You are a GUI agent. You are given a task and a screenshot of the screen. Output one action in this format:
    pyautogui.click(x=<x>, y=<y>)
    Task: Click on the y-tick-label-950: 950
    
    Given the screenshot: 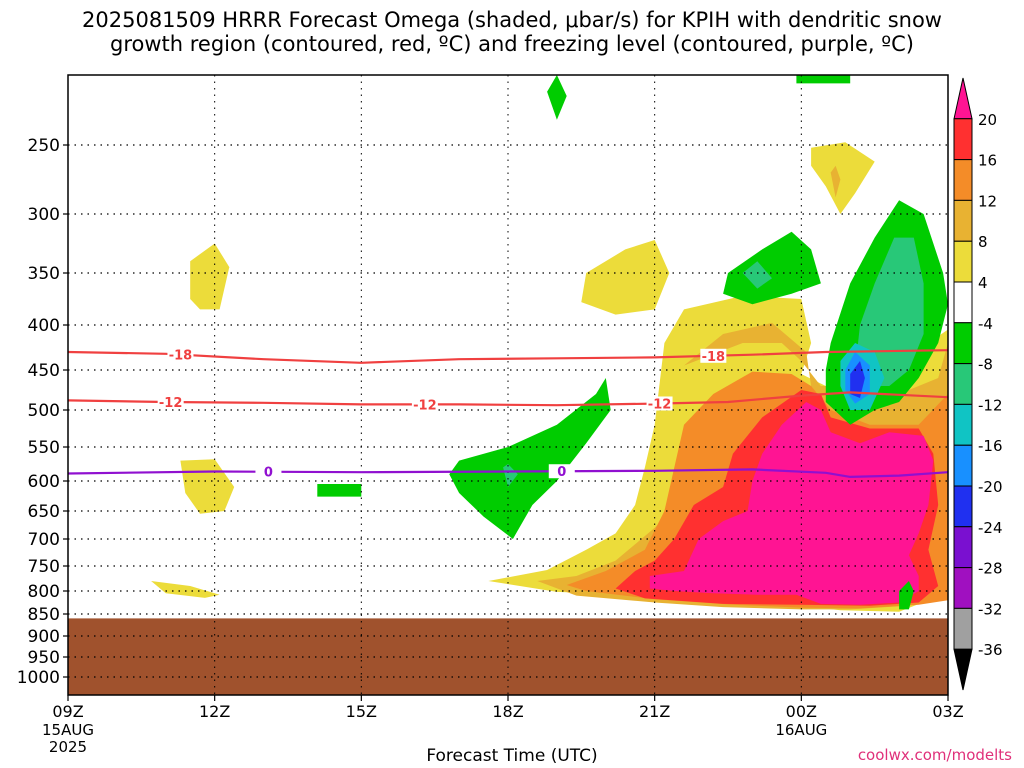 What is the action you would take?
    pyautogui.click(x=44, y=658)
    